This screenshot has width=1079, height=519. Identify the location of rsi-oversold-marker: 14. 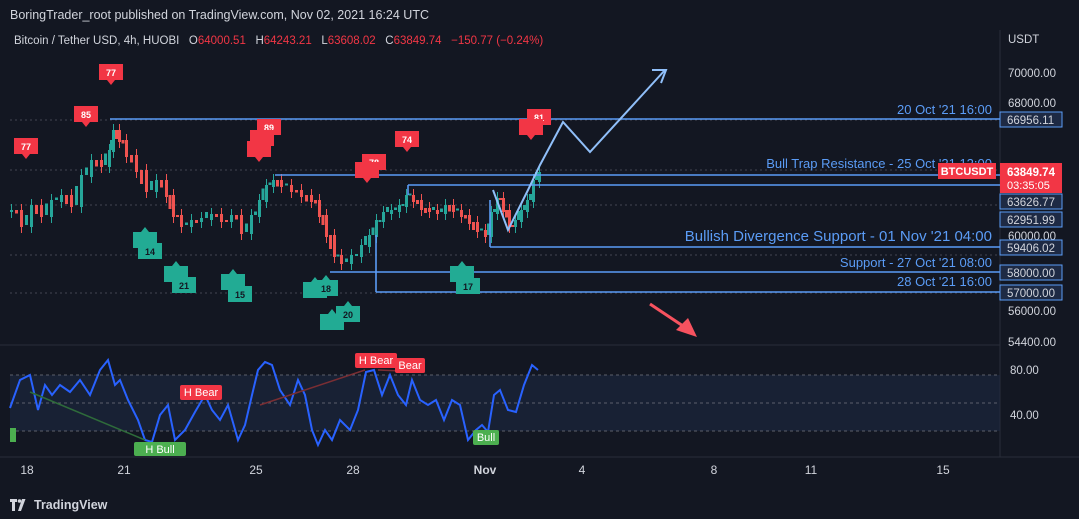
(150, 248).